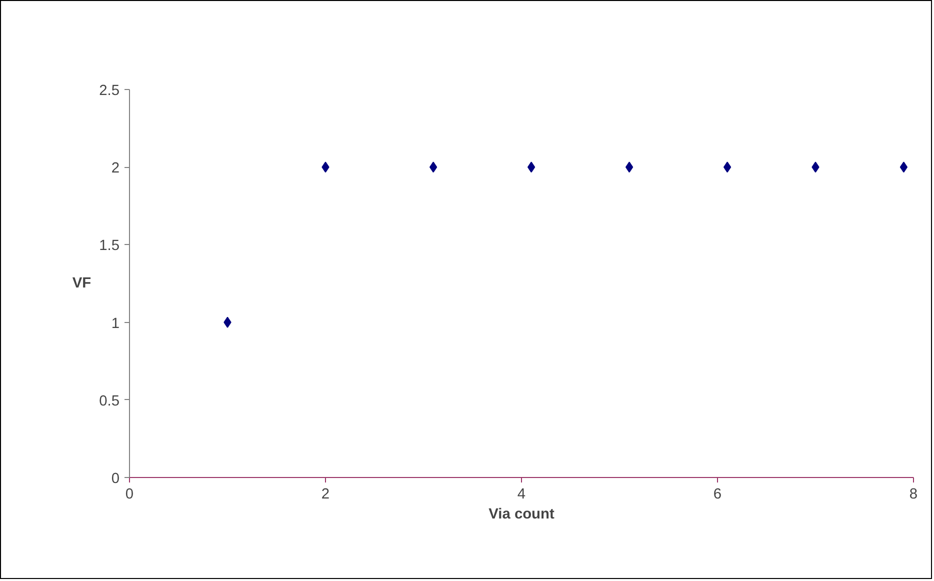  I want to click on y-tick-label: 1.5, so click(109, 246).